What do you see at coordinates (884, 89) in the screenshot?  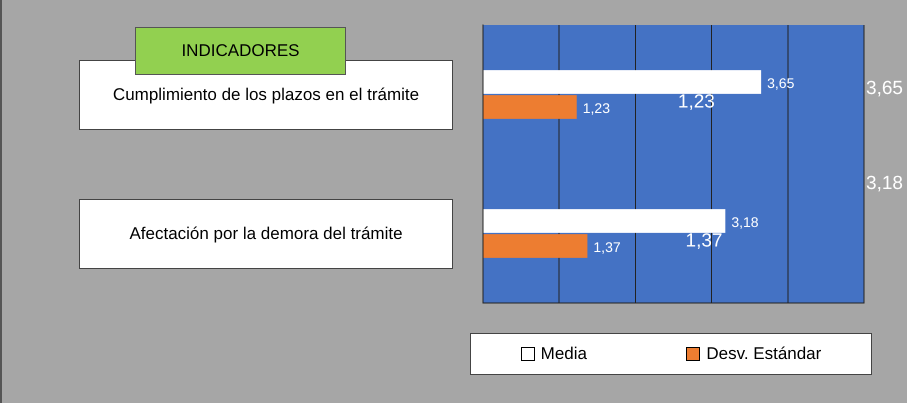 I see `text: 3,65` at bounding box center [884, 89].